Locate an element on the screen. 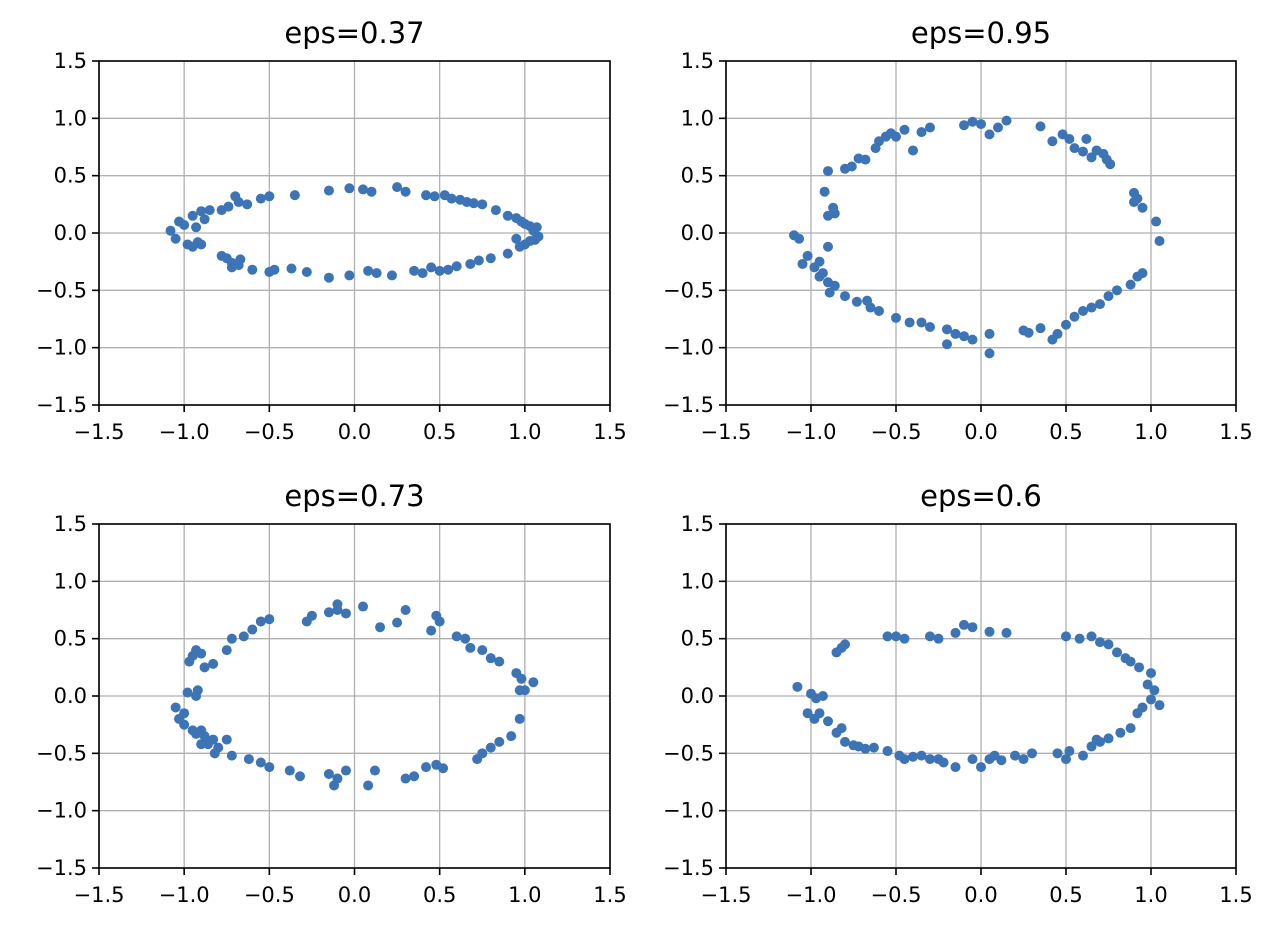 The height and width of the screenshot is (932, 1270). y-tick-label: 1.5 is located at coordinates (697, 524).